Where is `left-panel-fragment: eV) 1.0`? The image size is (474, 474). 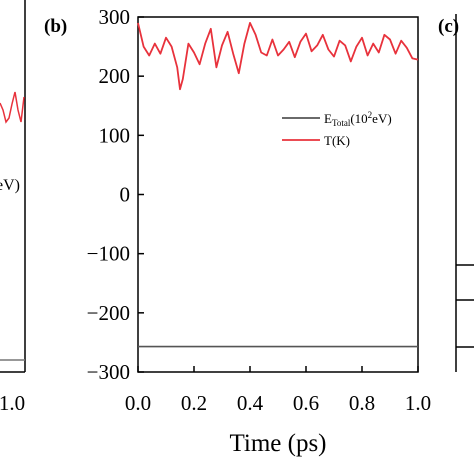 left-panel-fragment: eV) 1.0 is located at coordinates (13, 207).